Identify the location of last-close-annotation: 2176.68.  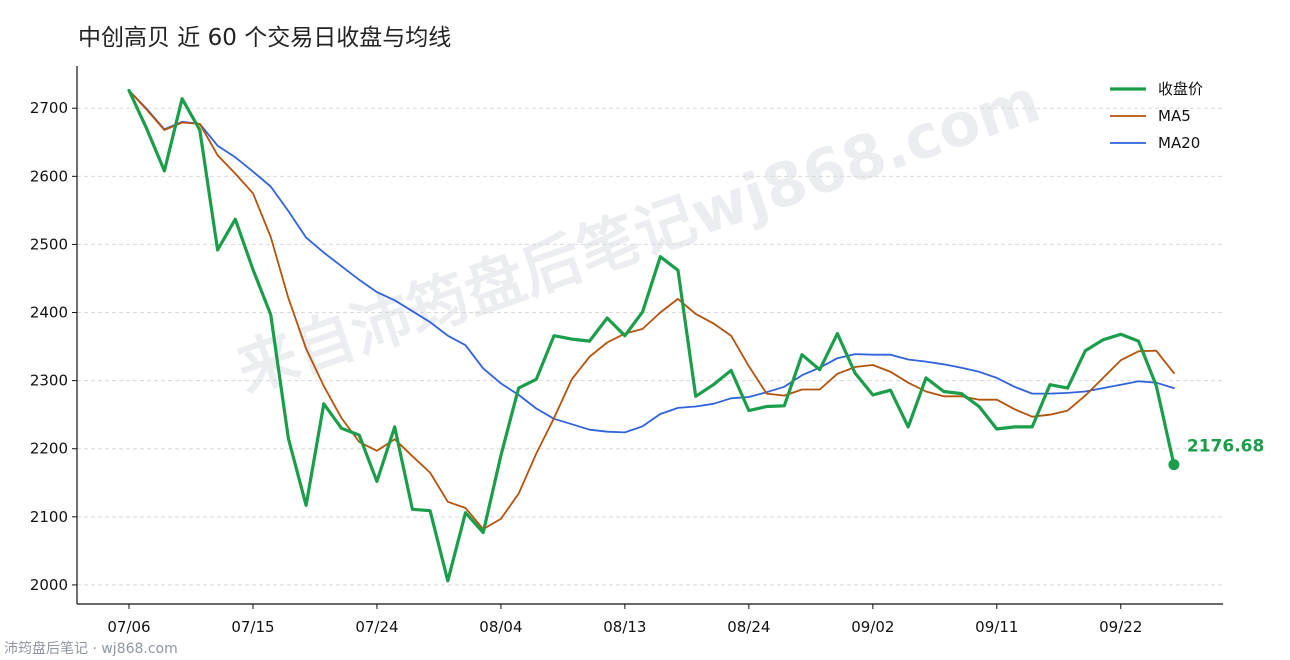
(1216, 454).